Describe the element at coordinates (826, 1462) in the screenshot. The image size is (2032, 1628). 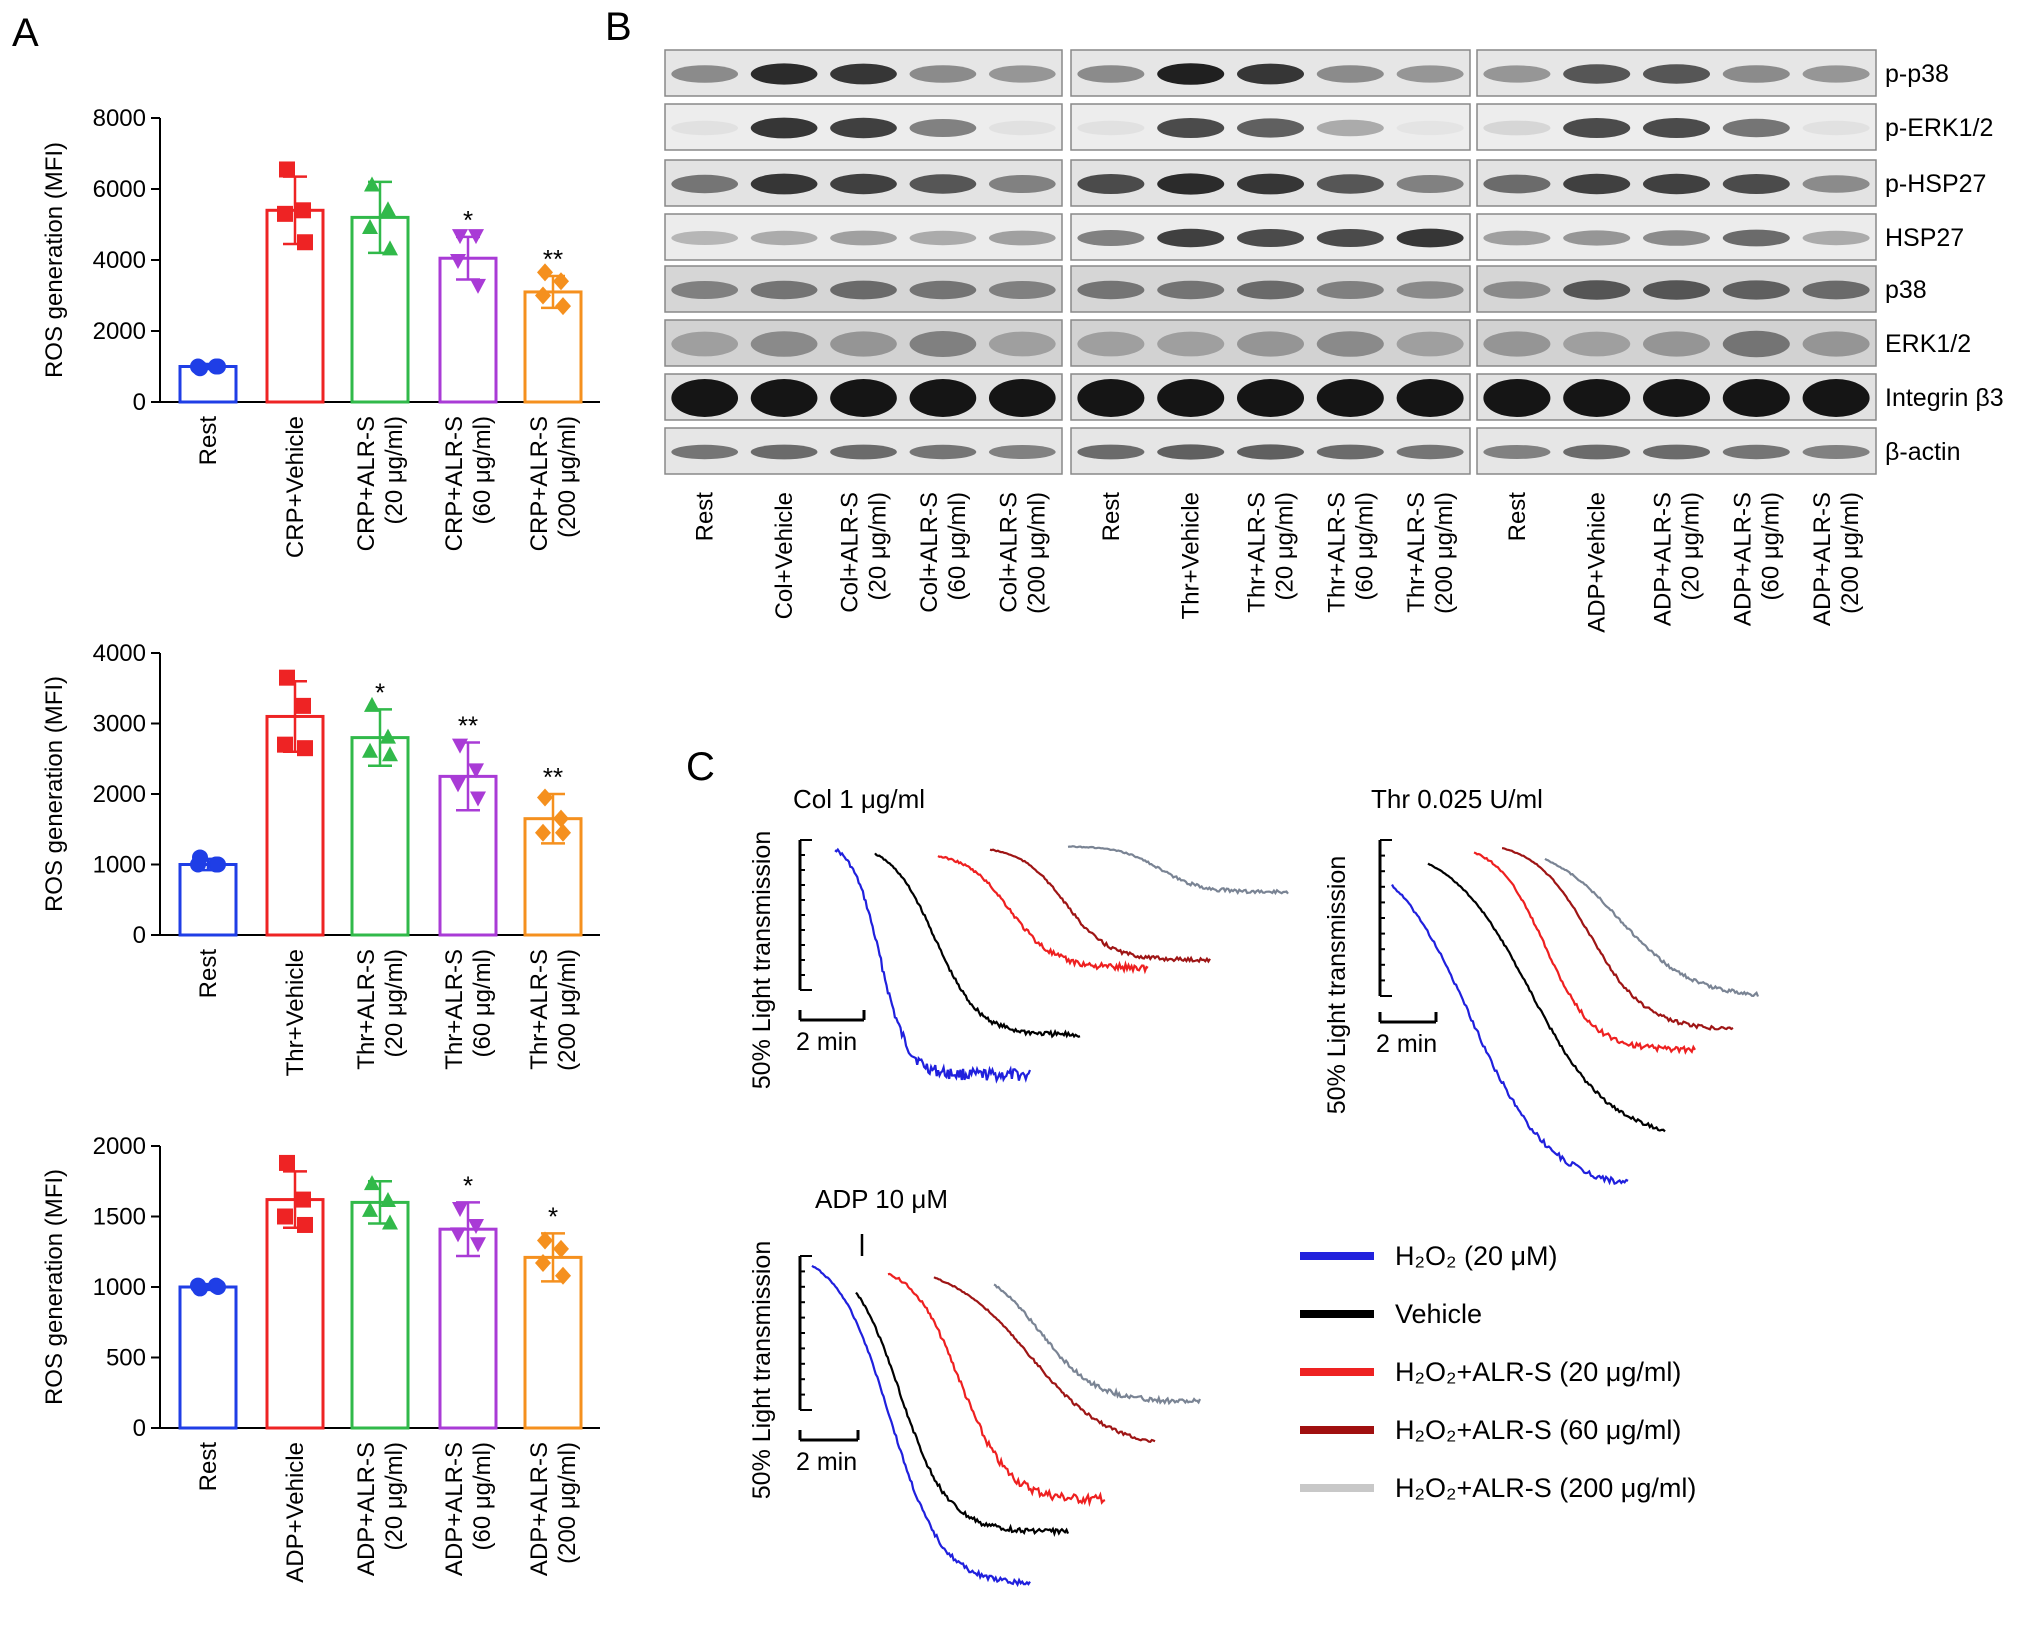
I see `time-scale-label: 2 min` at that location.